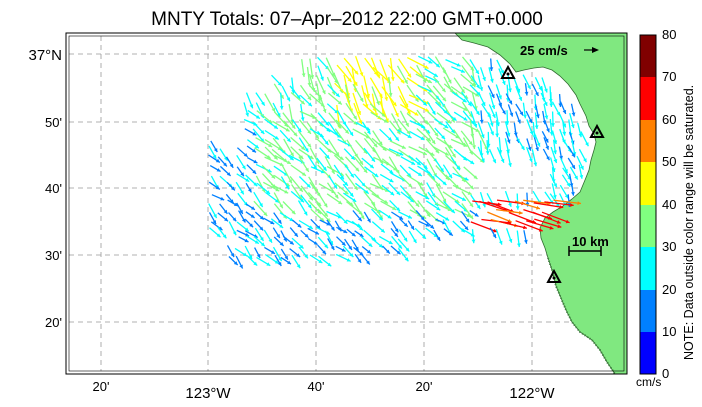 Image resolution: width=702 pixels, height=407 pixels. I want to click on colorbar-tick: 50, so click(669, 161).